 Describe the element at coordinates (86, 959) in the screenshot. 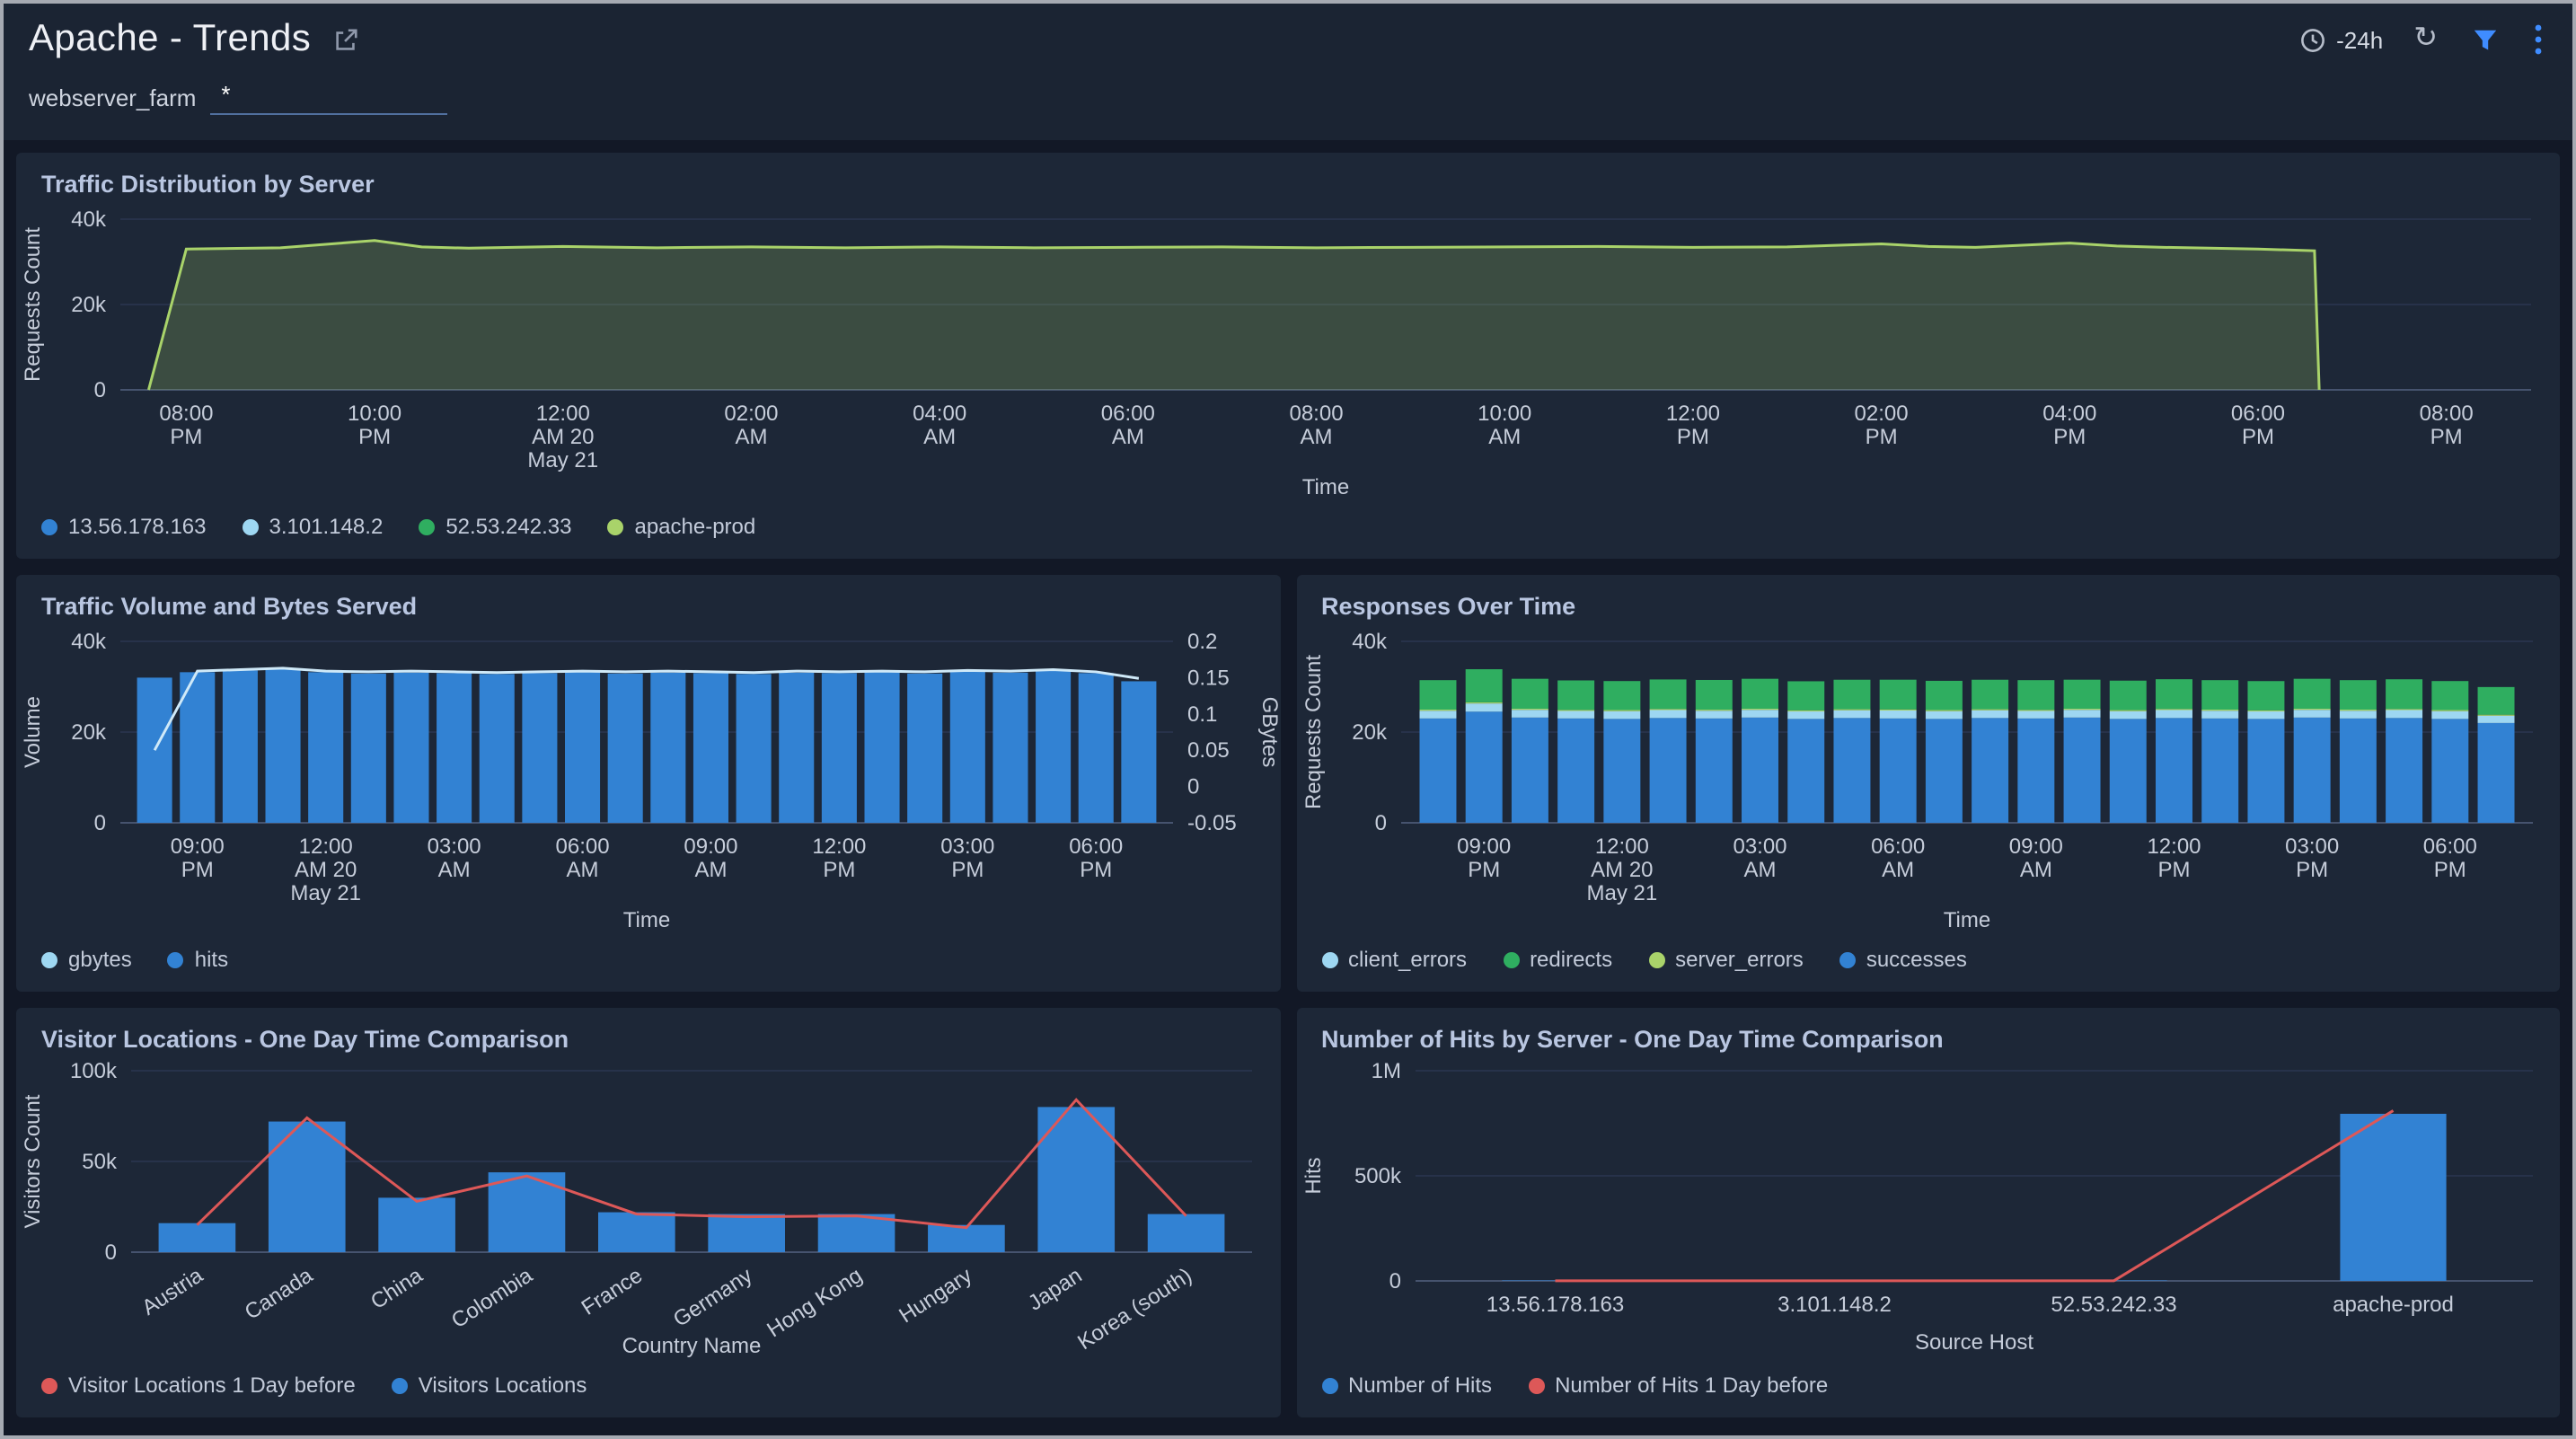

I see `legend-item: gbytes` at that location.